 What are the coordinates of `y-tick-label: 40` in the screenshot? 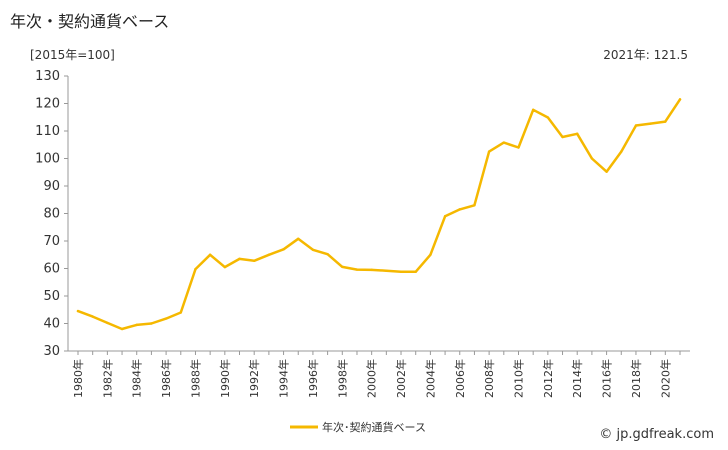 It's located at (51, 324).